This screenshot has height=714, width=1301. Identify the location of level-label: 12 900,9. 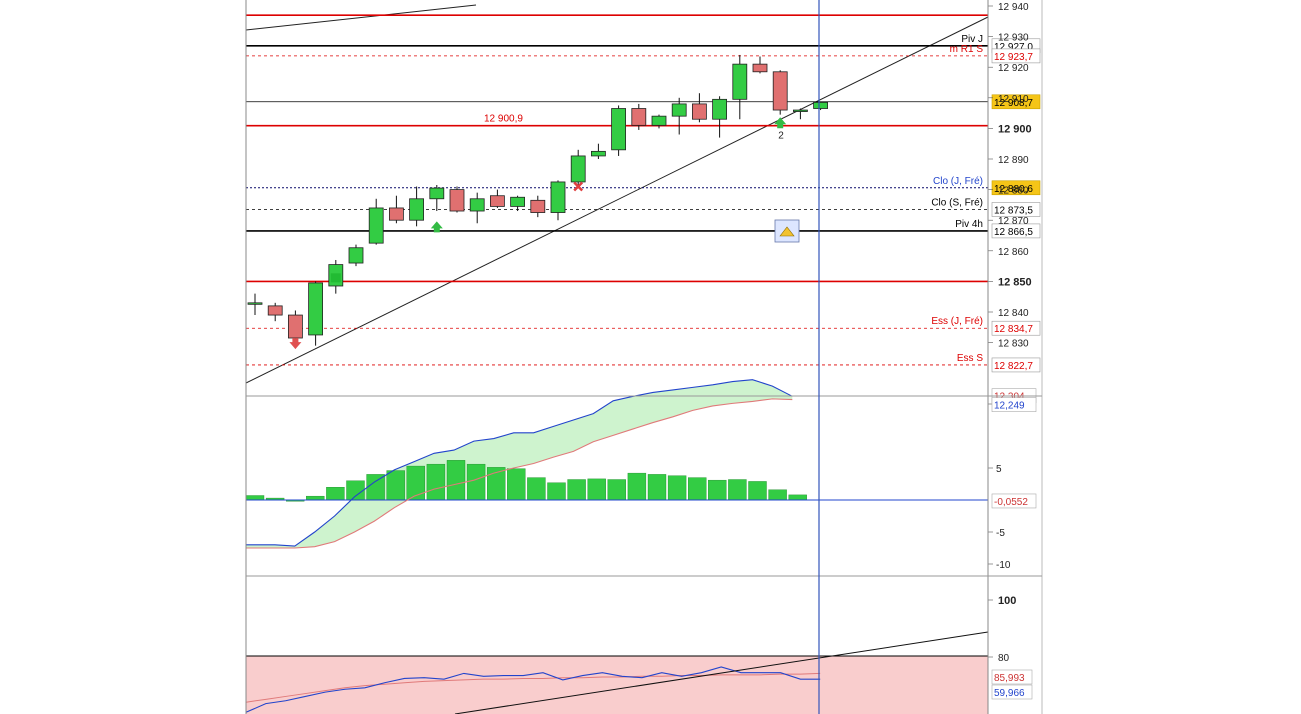
(503, 119).